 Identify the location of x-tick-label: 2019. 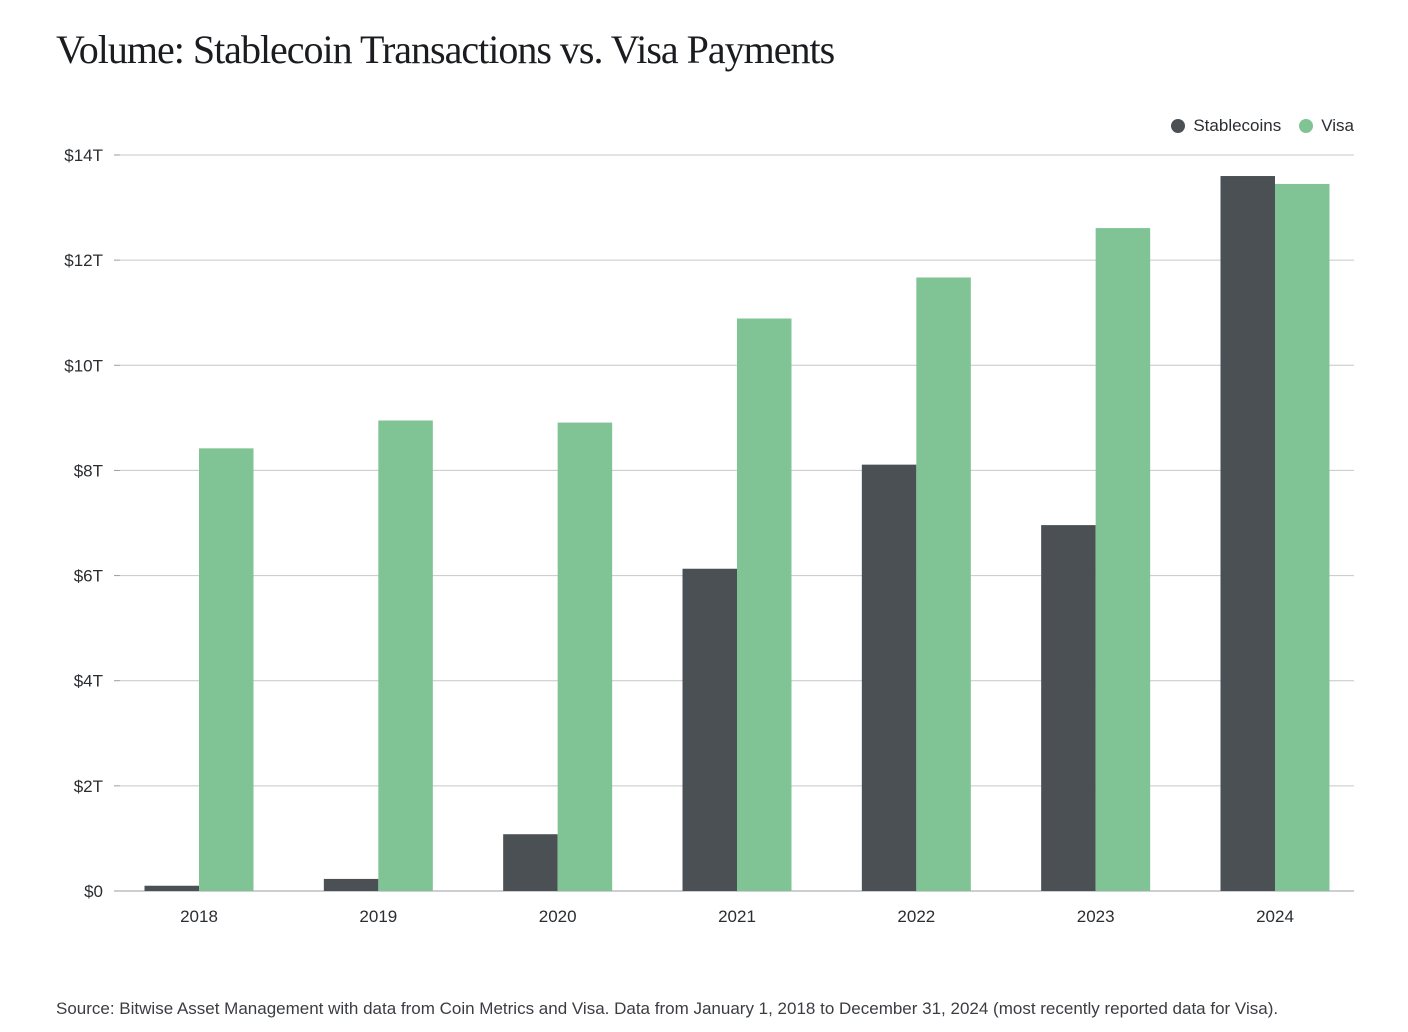
(378, 916).